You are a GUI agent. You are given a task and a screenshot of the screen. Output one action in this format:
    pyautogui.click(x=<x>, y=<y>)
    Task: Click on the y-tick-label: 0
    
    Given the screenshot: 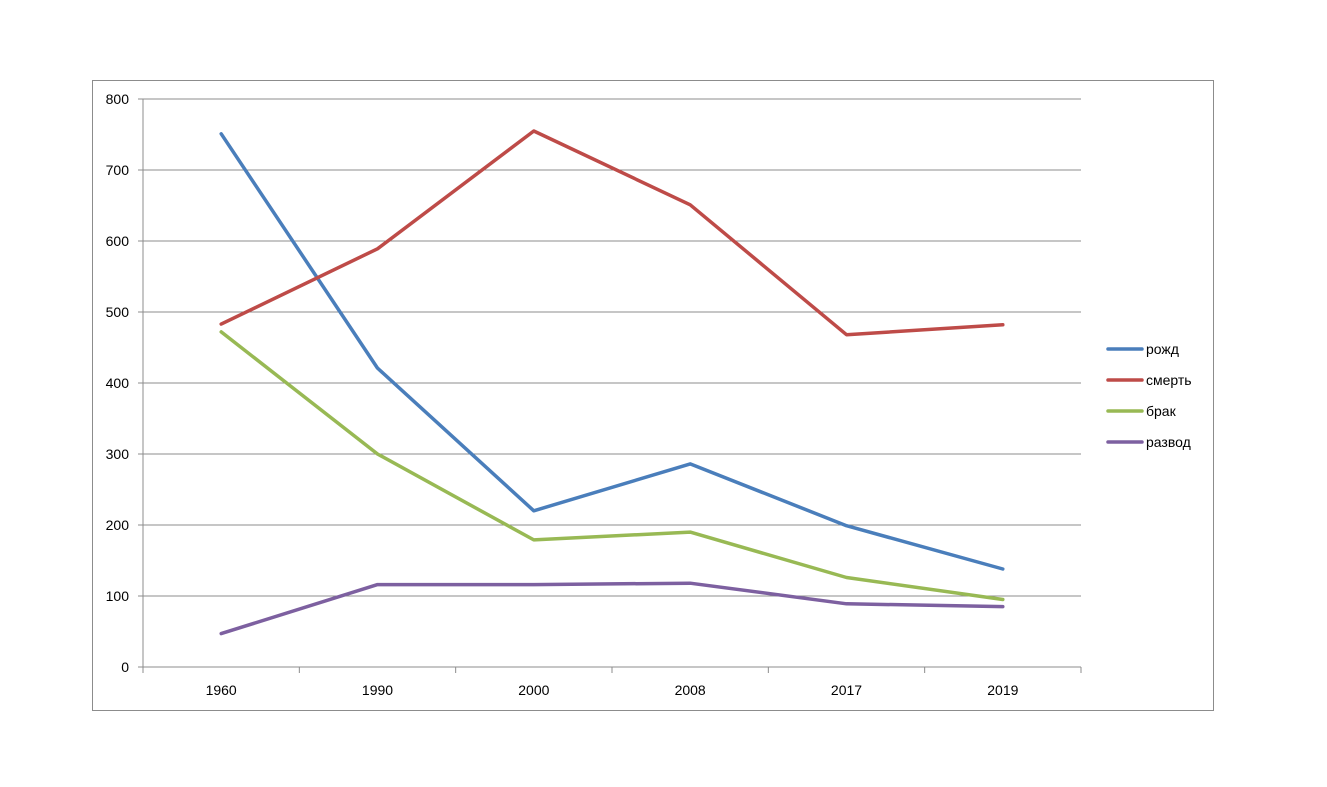 What is the action you would take?
    pyautogui.click(x=125, y=667)
    